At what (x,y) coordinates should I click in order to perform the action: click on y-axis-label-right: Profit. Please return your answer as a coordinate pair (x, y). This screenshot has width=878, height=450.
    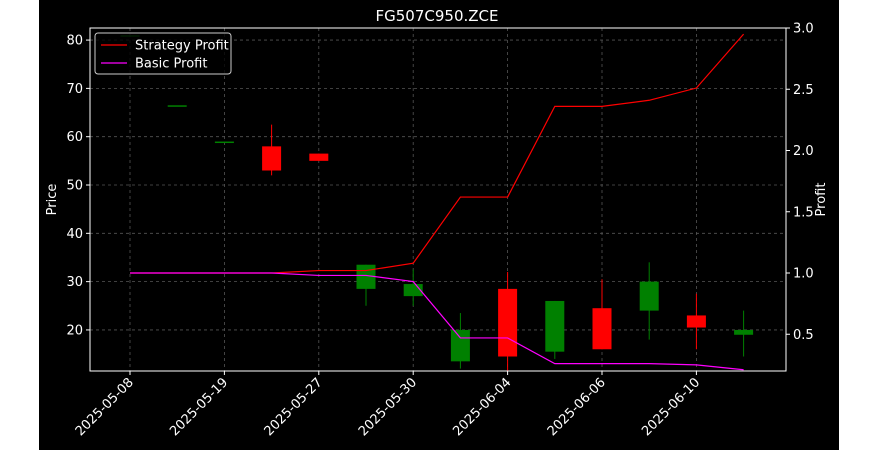
    Looking at the image, I should click on (821, 200).